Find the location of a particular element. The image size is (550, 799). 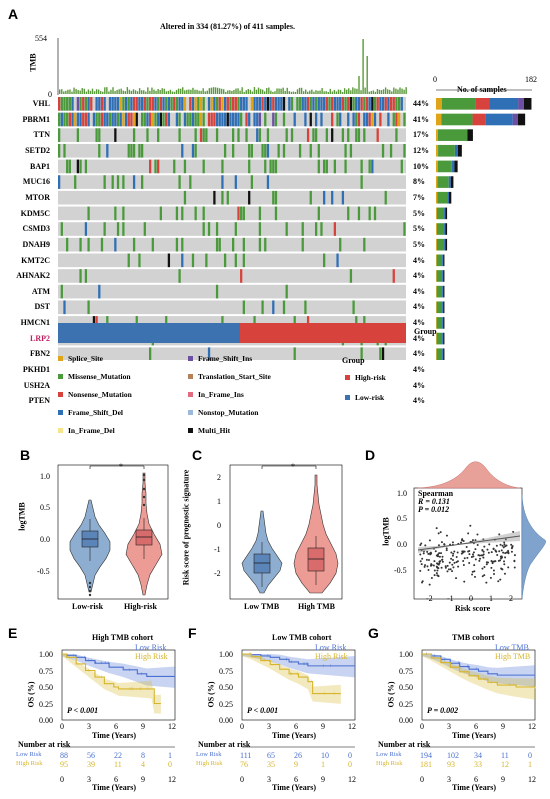

gene-label: AHNAK2 is located at coordinates (33, 276).